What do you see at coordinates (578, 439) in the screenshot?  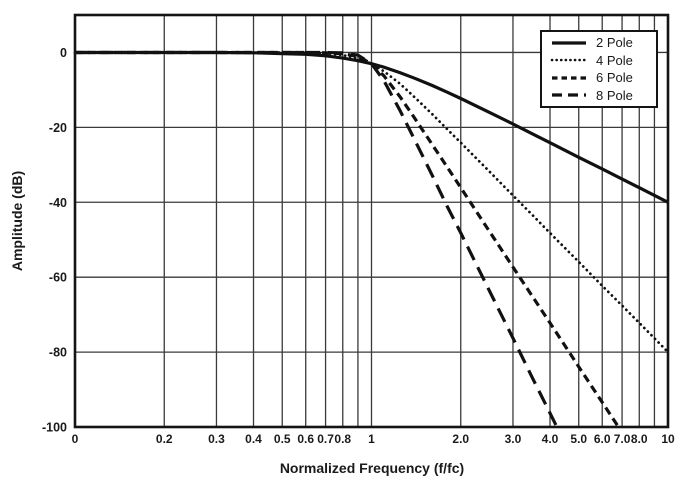 I see `x-tick-label: 5.0` at bounding box center [578, 439].